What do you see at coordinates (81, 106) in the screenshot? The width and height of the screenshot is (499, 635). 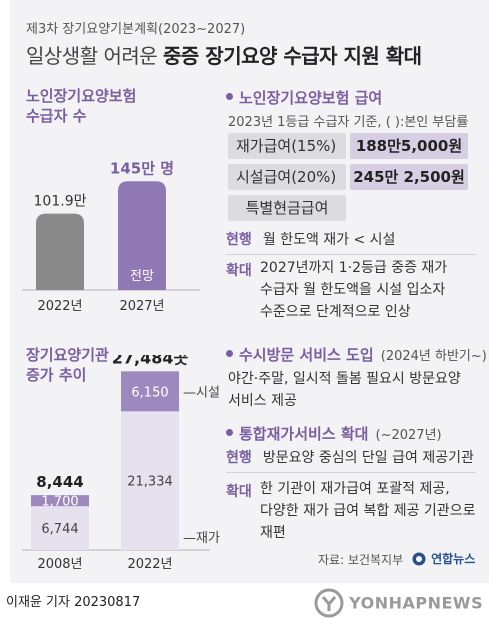 I see `recipients-heading: 노인장기요양보험 수급자 수` at bounding box center [81, 106].